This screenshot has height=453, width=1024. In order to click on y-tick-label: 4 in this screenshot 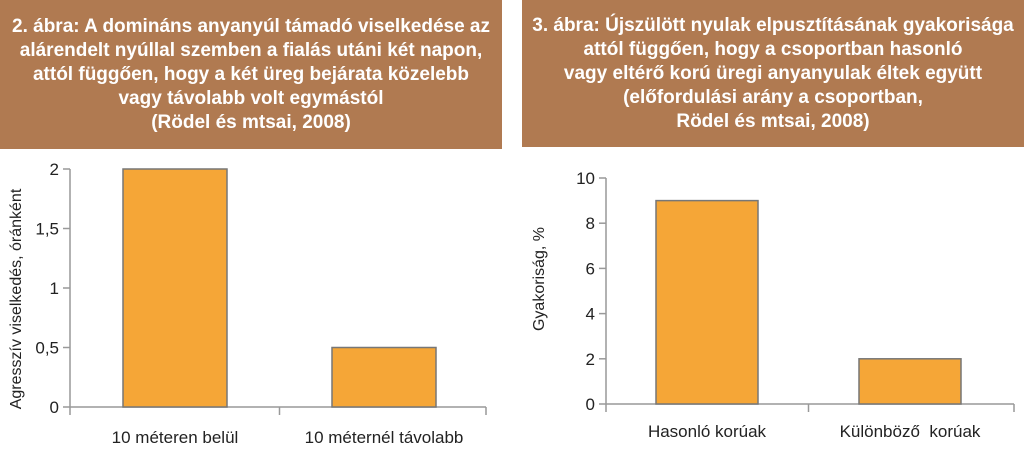, I will do `click(590, 314)`.